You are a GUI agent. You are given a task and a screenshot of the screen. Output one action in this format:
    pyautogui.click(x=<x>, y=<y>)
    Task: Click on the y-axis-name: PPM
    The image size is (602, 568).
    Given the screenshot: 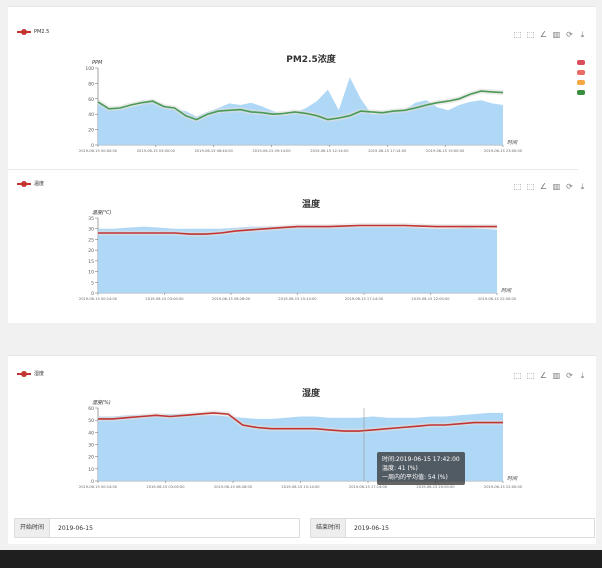 What is the action you would take?
    pyautogui.click(x=97, y=63)
    